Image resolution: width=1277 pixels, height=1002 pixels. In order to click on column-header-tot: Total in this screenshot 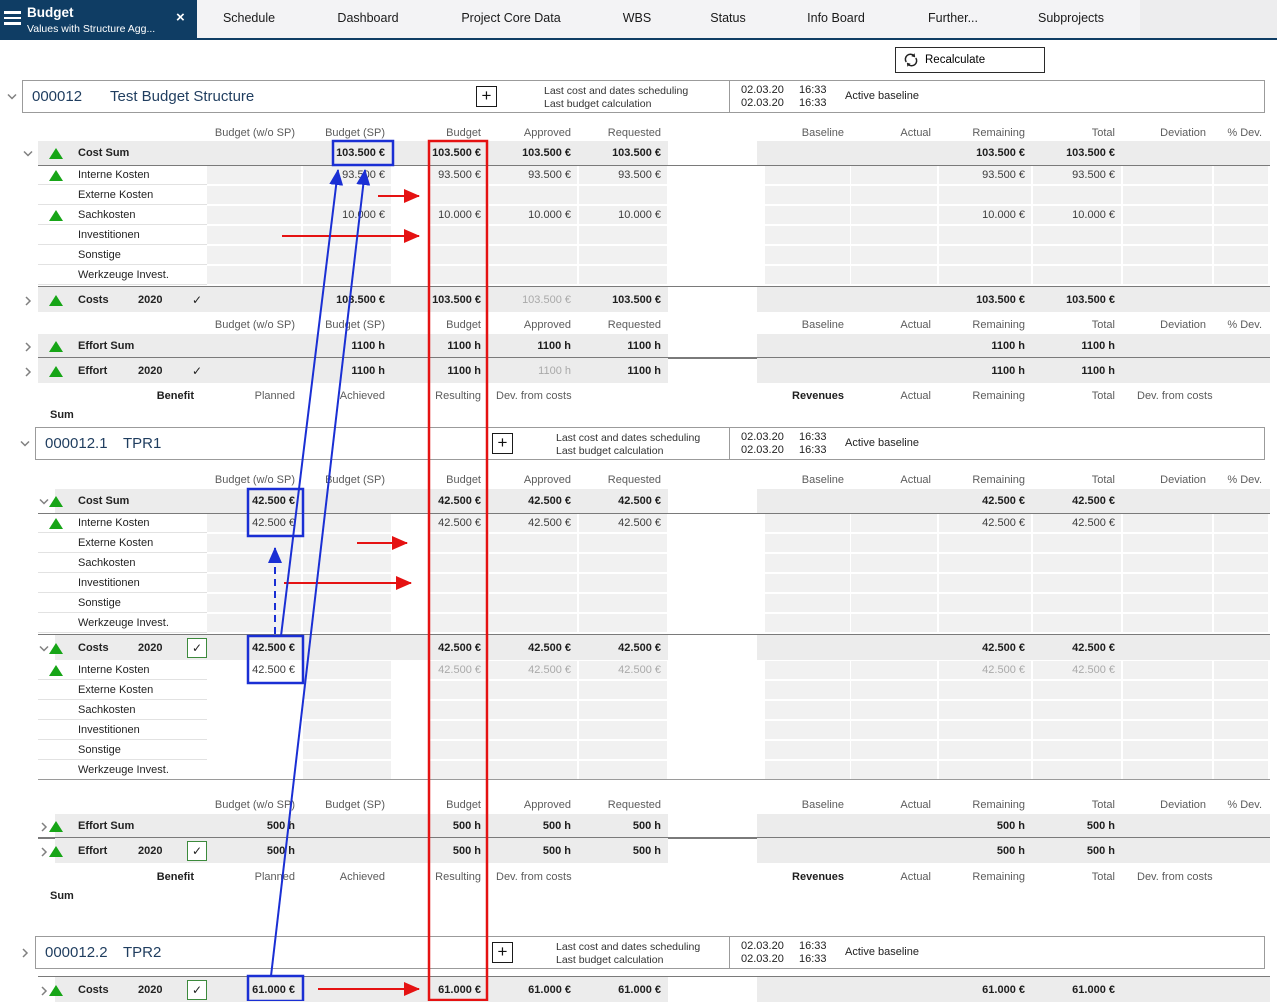, I will do `click(1103, 325)`.